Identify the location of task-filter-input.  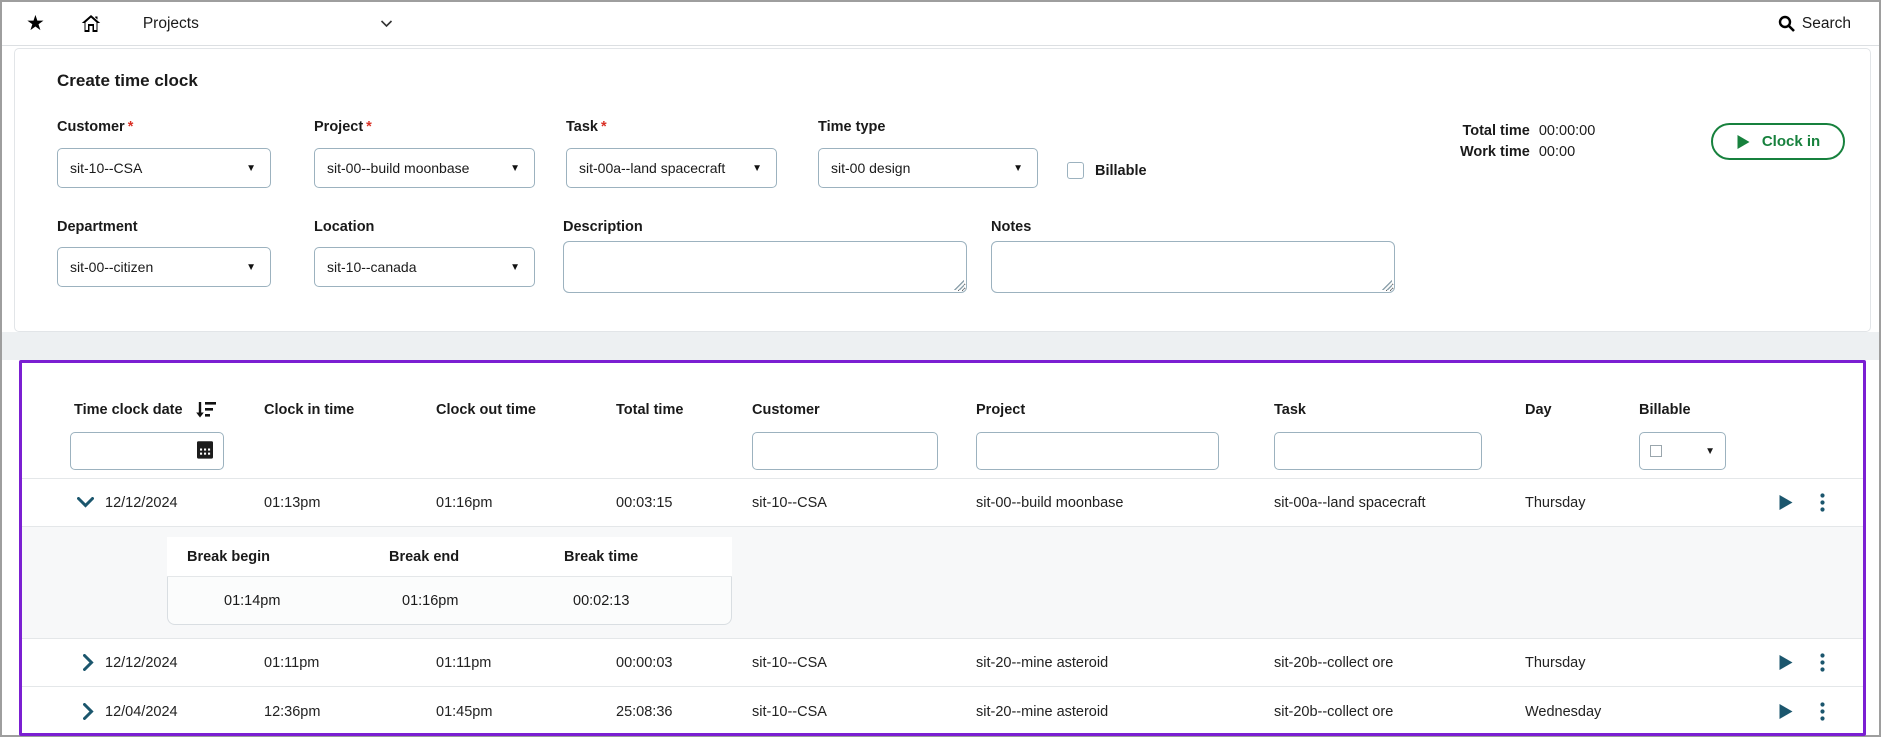
(1378, 451).